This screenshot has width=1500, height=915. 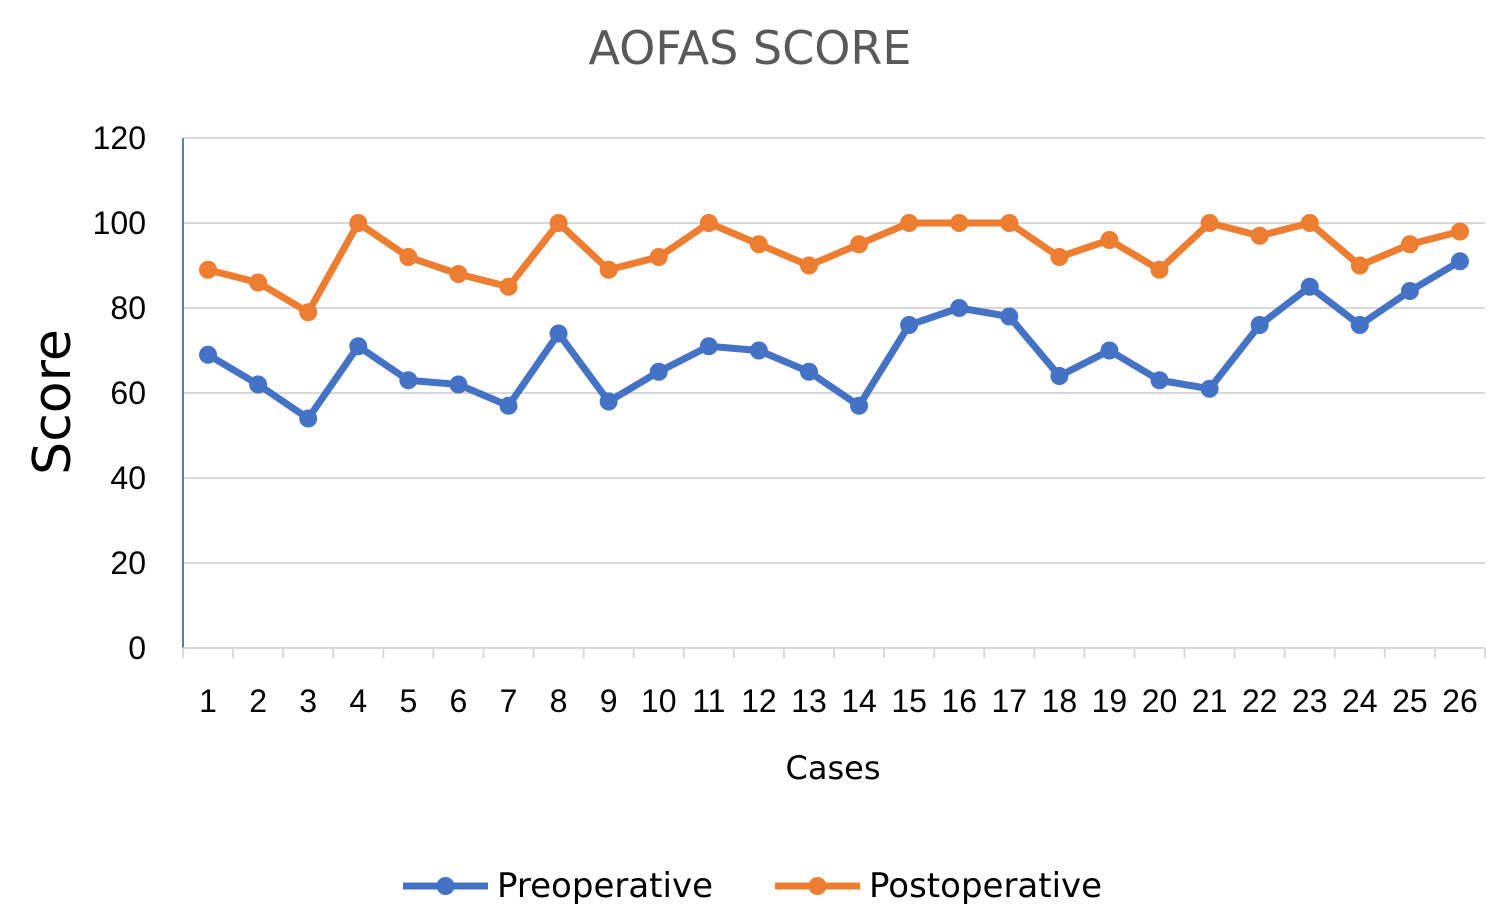 What do you see at coordinates (1009, 701) in the screenshot?
I see `x-tick-label: 17` at bounding box center [1009, 701].